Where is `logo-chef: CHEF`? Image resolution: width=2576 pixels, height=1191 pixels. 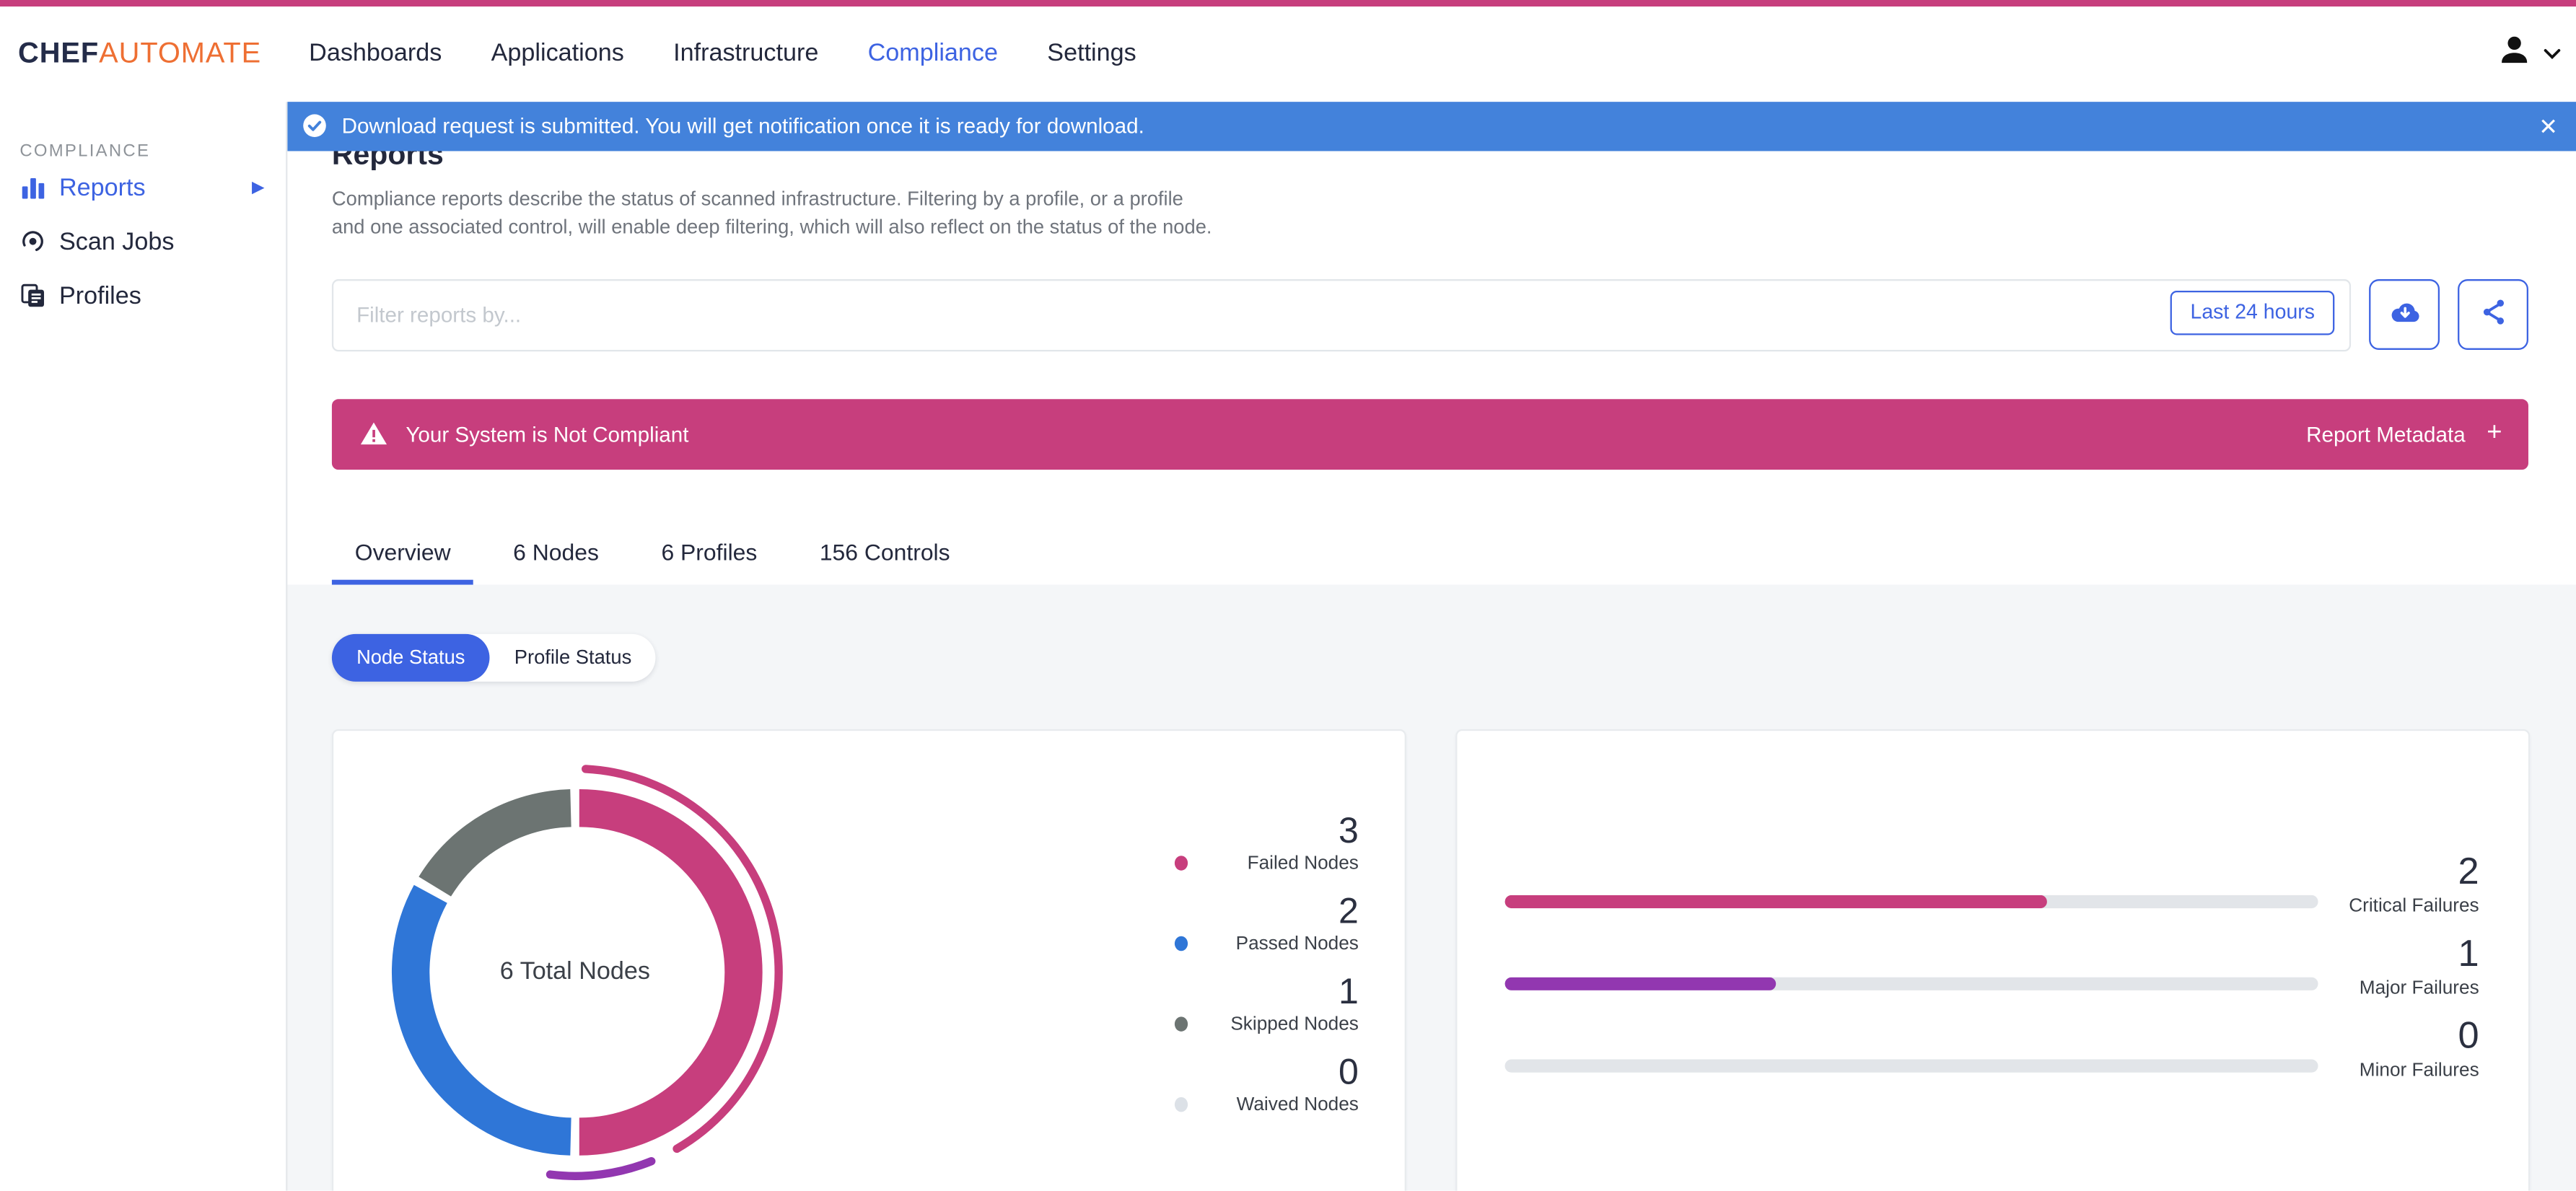 logo-chef: CHEF is located at coordinates (59, 52).